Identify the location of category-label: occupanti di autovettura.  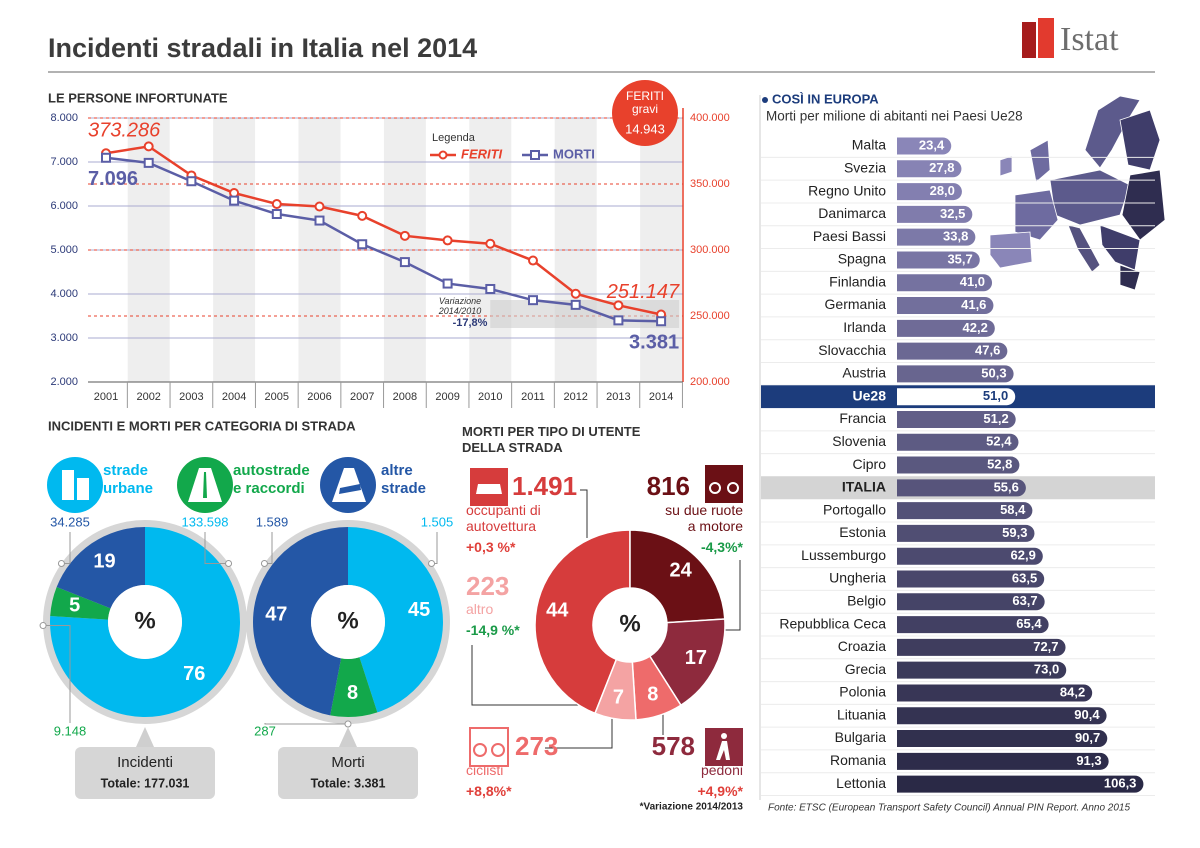
(503, 518).